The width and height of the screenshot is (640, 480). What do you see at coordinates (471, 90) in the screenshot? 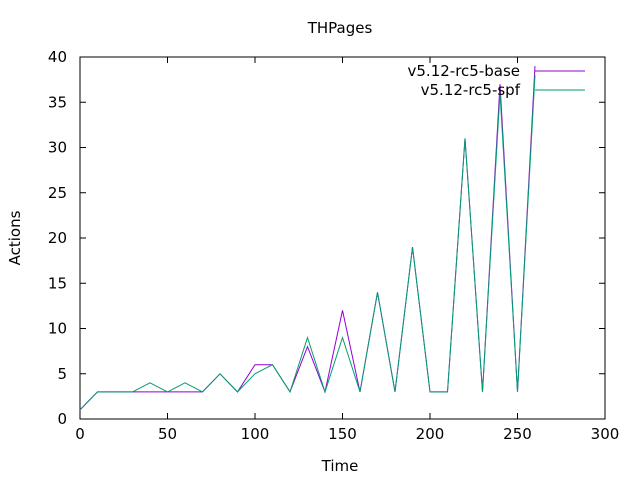
I see `legend-label: v5.12-rc5-spf` at bounding box center [471, 90].